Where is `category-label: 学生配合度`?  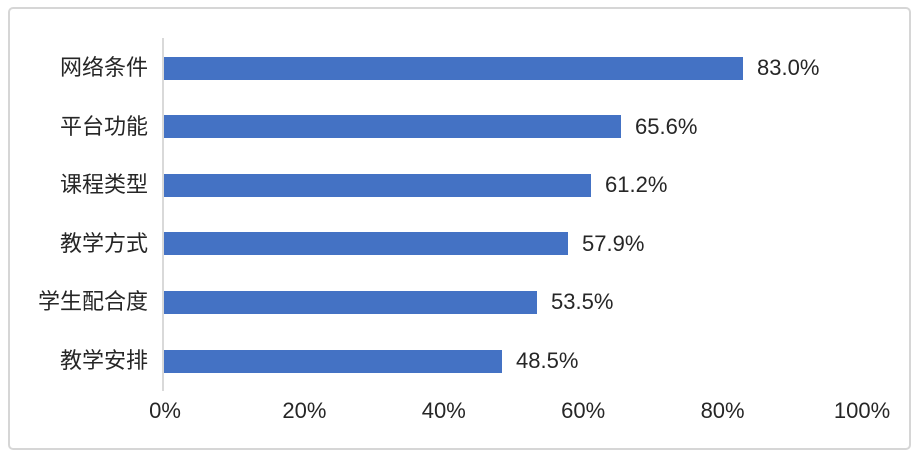
category-label: 学生配合度 is located at coordinates (92, 302).